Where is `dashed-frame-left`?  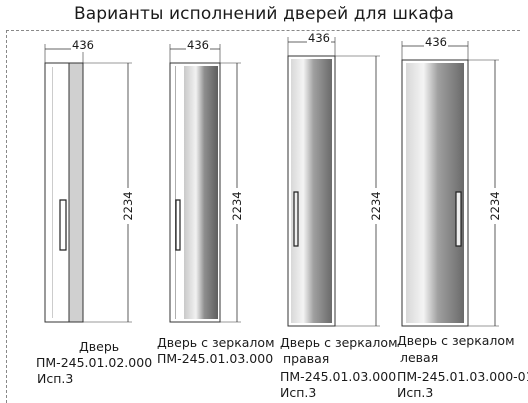
dashed-frame-left is located at coordinates (6, 216).